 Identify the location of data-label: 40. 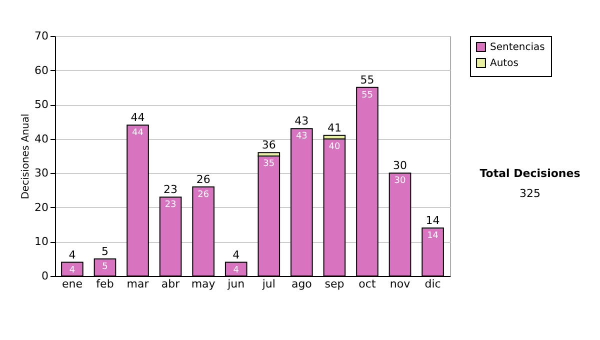
(334, 147).